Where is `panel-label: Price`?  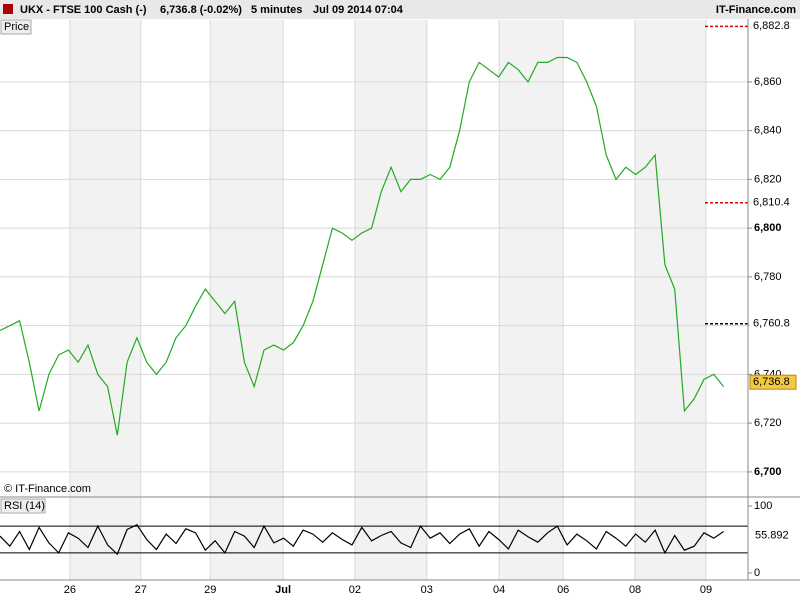
panel-label: Price is located at coordinates (16, 27).